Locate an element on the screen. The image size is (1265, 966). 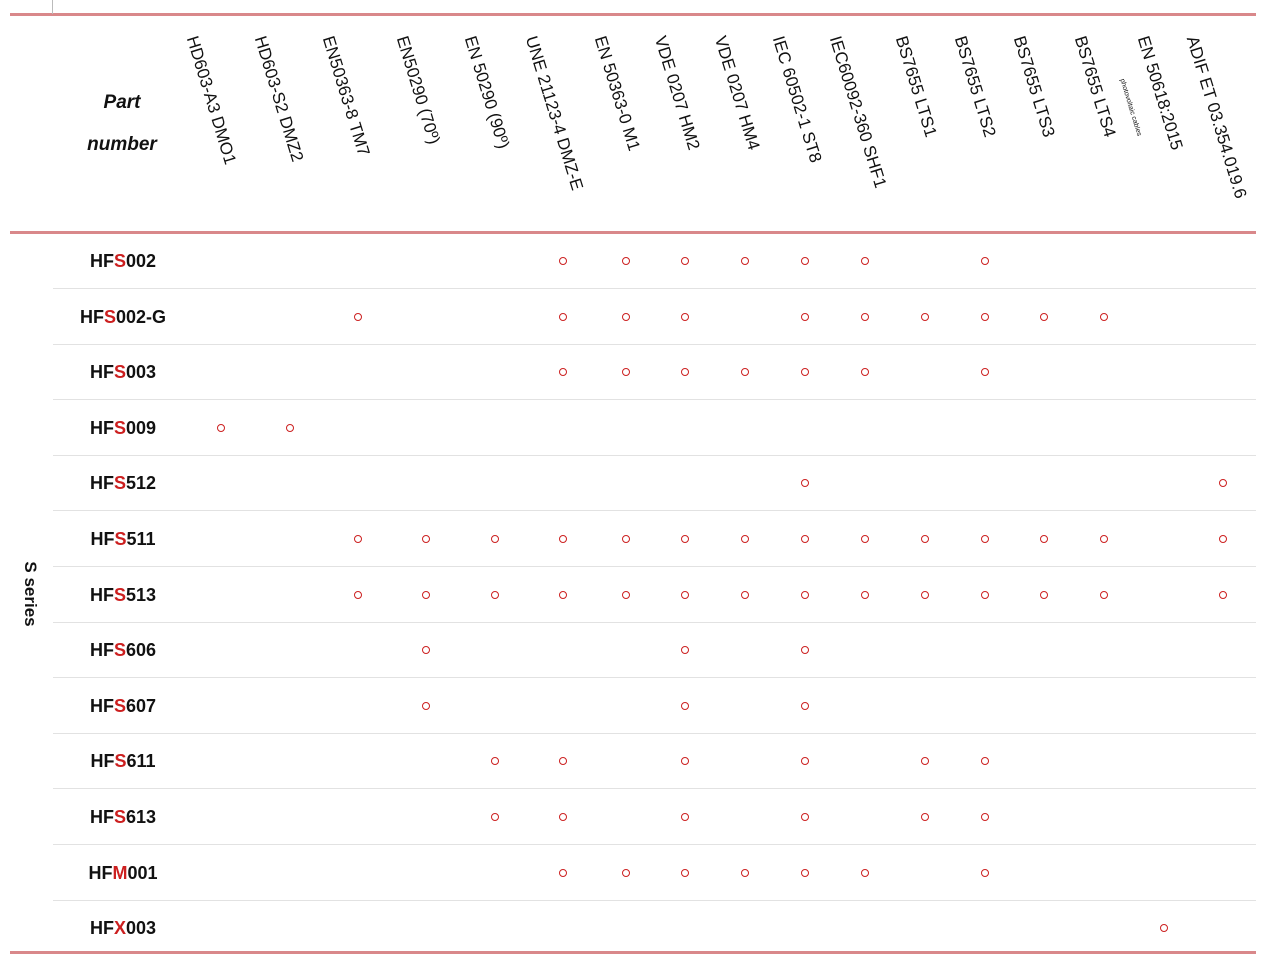
part-suffix: 003 is located at coordinates (141, 928).